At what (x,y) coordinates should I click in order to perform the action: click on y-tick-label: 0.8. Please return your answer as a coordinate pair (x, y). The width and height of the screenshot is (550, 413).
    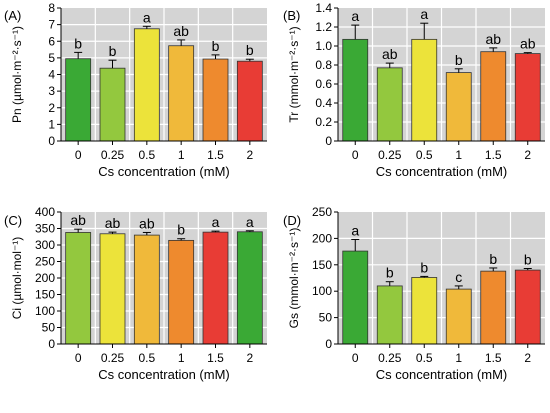
    Looking at the image, I should click on (323, 65).